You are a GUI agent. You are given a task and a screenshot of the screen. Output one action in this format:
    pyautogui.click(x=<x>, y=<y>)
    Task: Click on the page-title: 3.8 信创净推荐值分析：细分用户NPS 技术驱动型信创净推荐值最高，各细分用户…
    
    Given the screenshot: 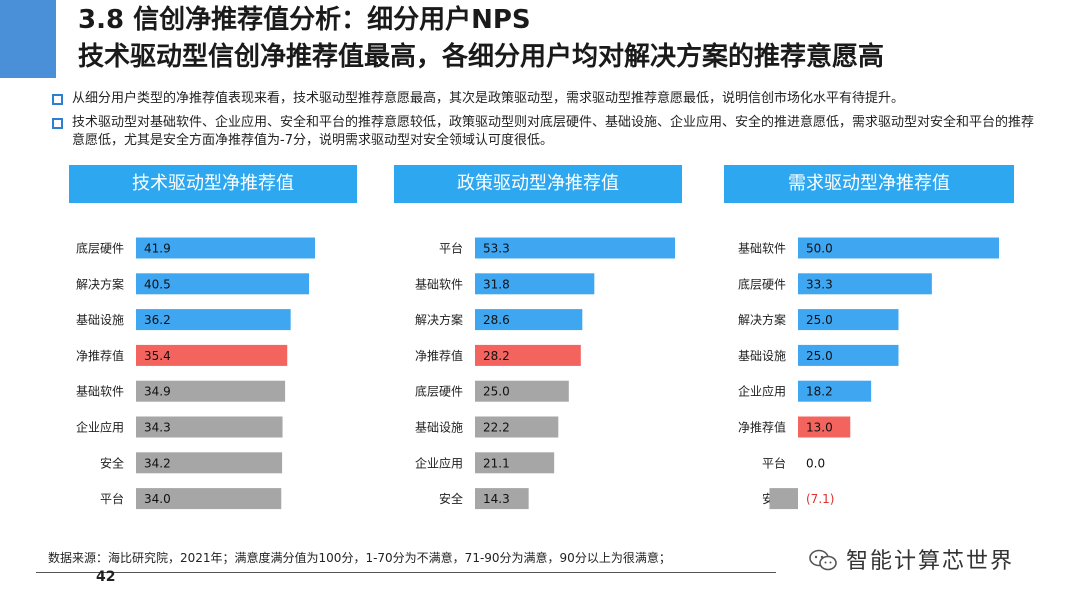 What is the action you would take?
    pyautogui.click(x=481, y=39)
    